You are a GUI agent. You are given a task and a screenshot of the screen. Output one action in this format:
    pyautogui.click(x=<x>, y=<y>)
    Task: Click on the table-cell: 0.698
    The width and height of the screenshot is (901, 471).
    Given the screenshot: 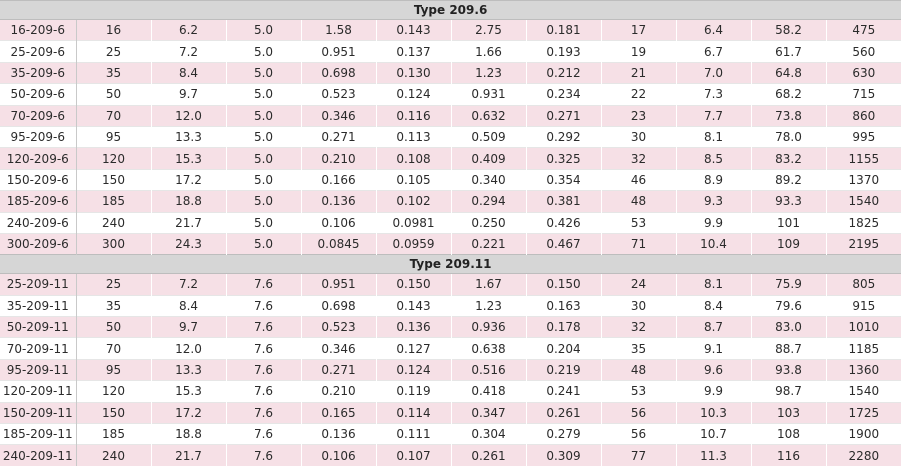 What is the action you would take?
    pyautogui.click(x=338, y=73)
    